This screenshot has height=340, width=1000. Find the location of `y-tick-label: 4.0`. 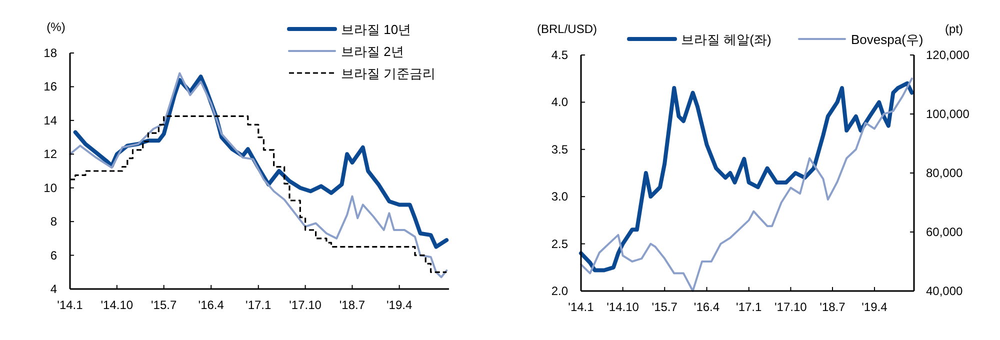

y-tick-label: 4.0 is located at coordinates (559, 102).